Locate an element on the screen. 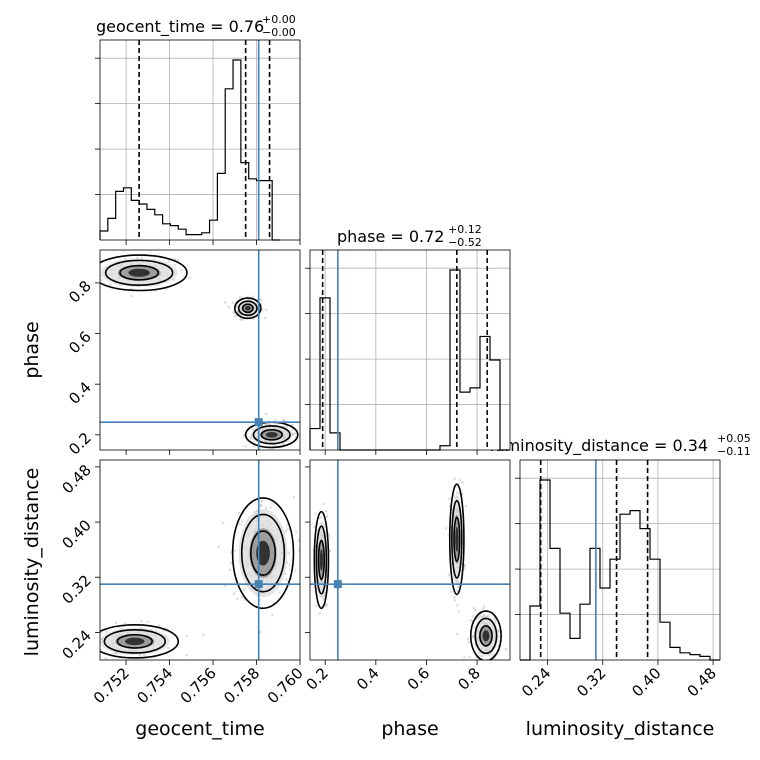 This screenshot has width=760, height=760. title-geocent-time-text: geocent_time = 0.76 is located at coordinates (180, 27).